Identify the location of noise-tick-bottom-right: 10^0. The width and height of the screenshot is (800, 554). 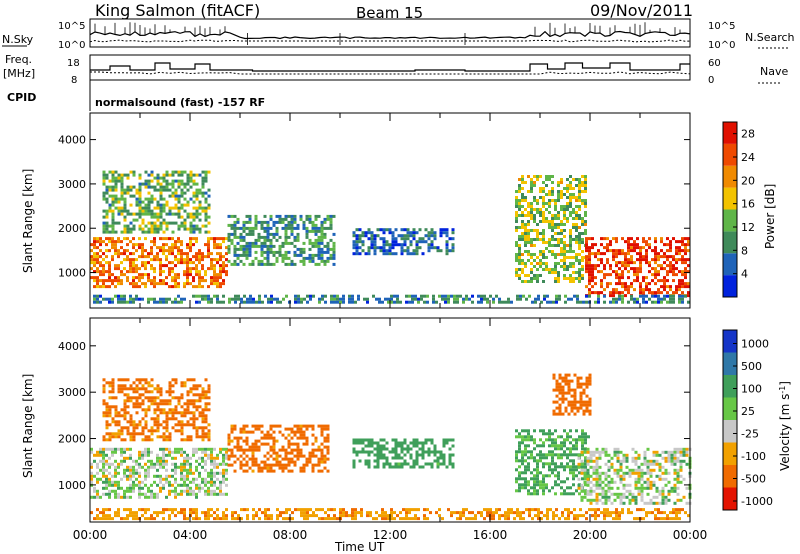
(721, 45).